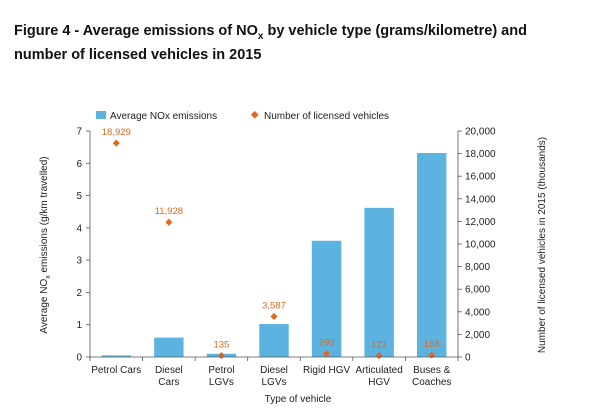 The image size is (590, 414). Describe the element at coordinates (79, 293) in the screenshot. I see `y-axis-left-tick-label: 2` at that location.